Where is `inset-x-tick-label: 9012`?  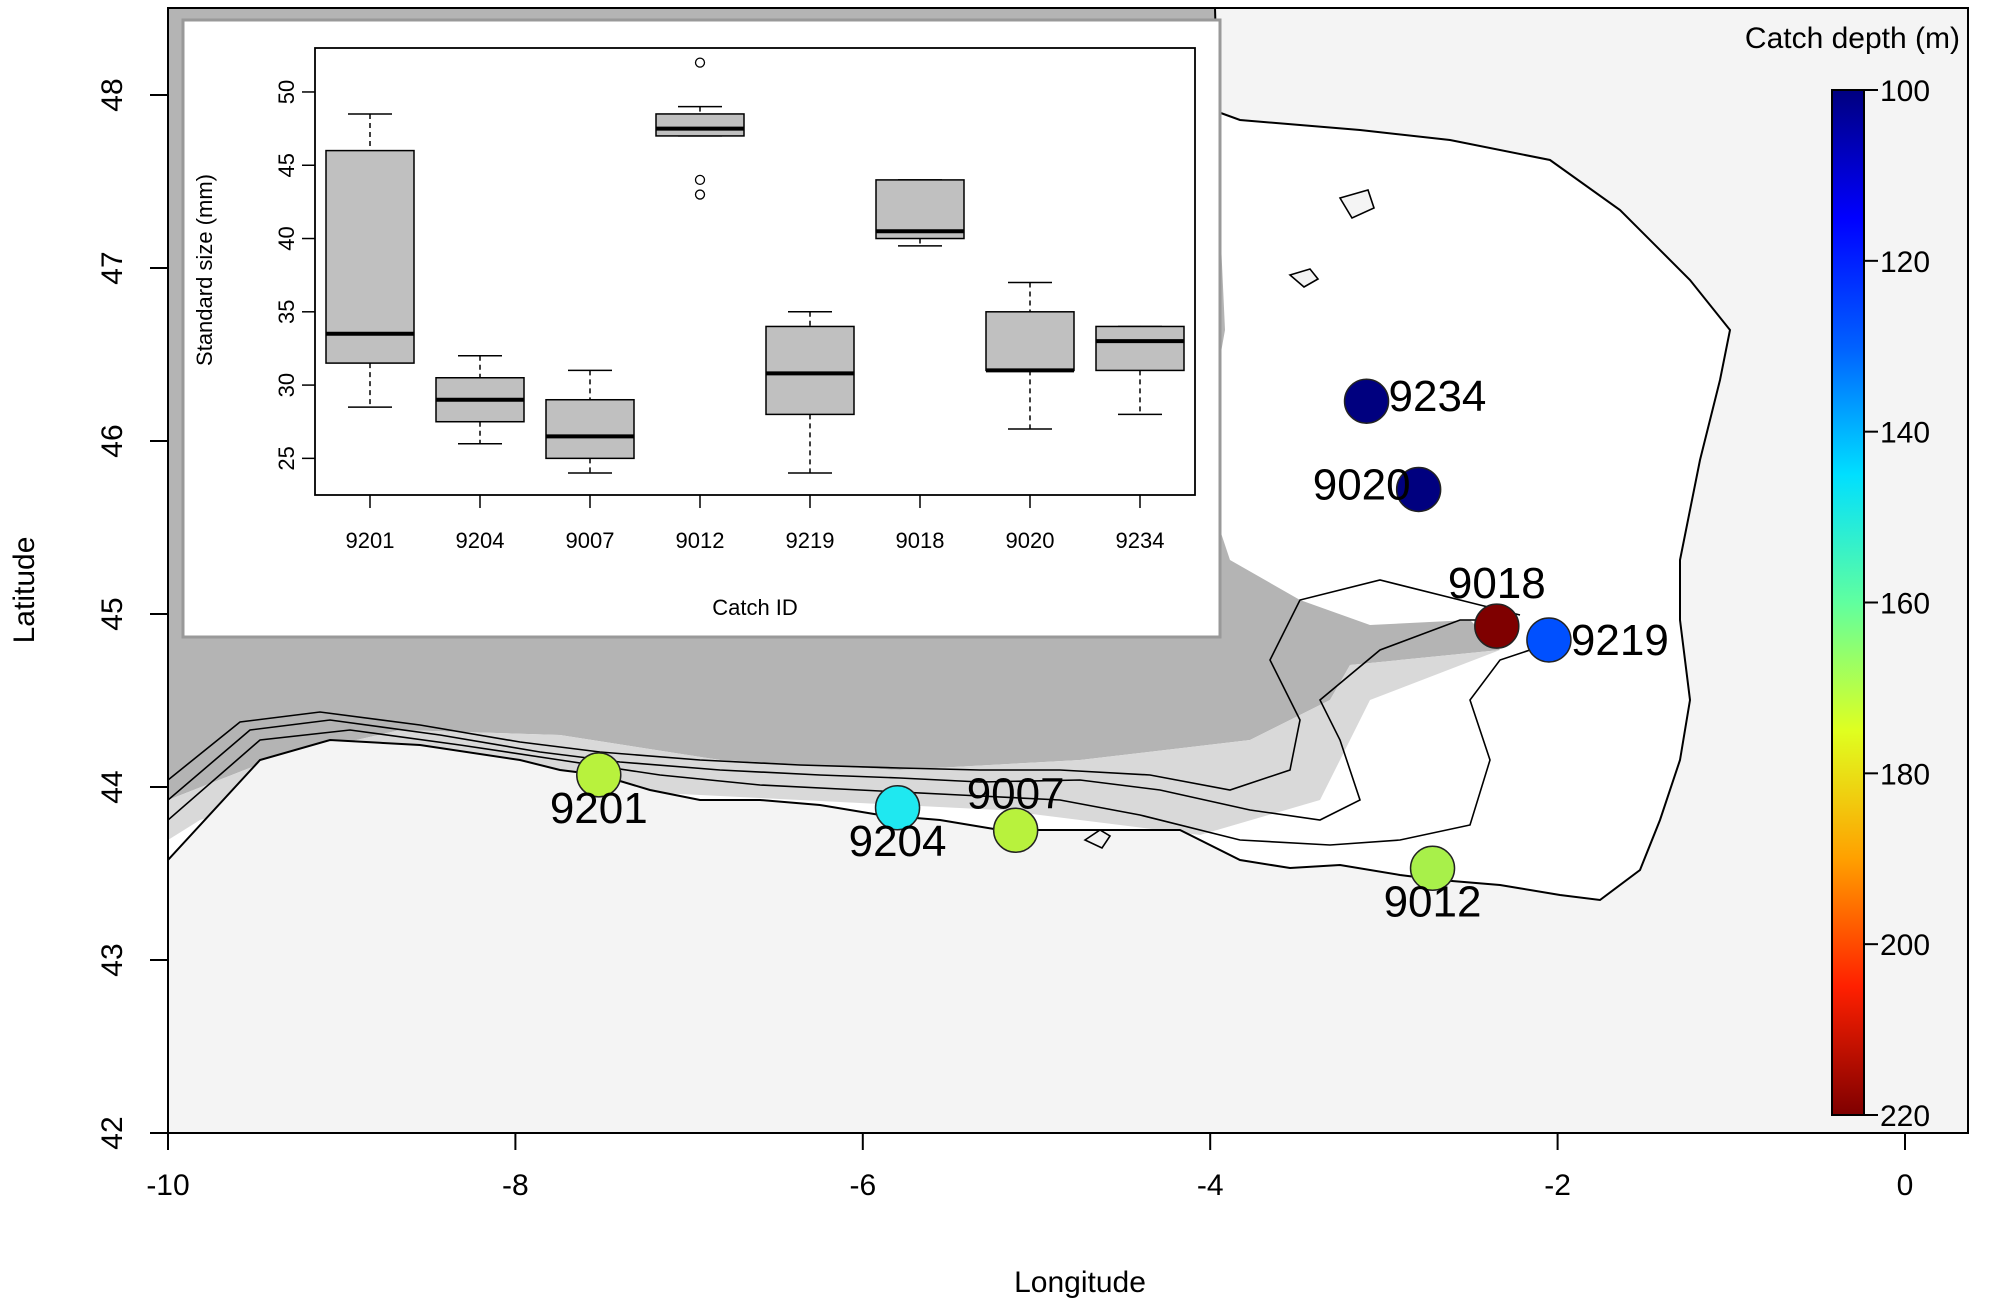
inset-x-tick-label: 9012 is located at coordinates (700, 540).